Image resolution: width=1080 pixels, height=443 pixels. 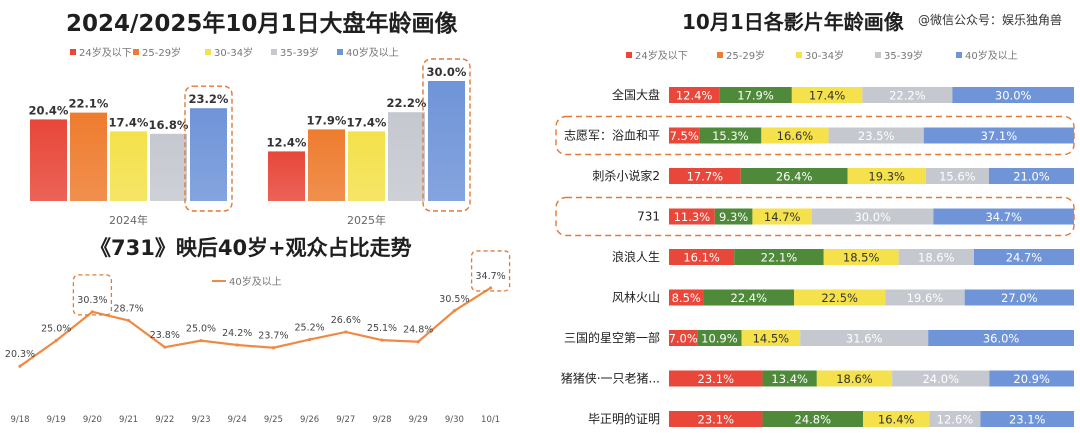 I want to click on segment-label-3-4: 34.7%, so click(x=1003, y=217).